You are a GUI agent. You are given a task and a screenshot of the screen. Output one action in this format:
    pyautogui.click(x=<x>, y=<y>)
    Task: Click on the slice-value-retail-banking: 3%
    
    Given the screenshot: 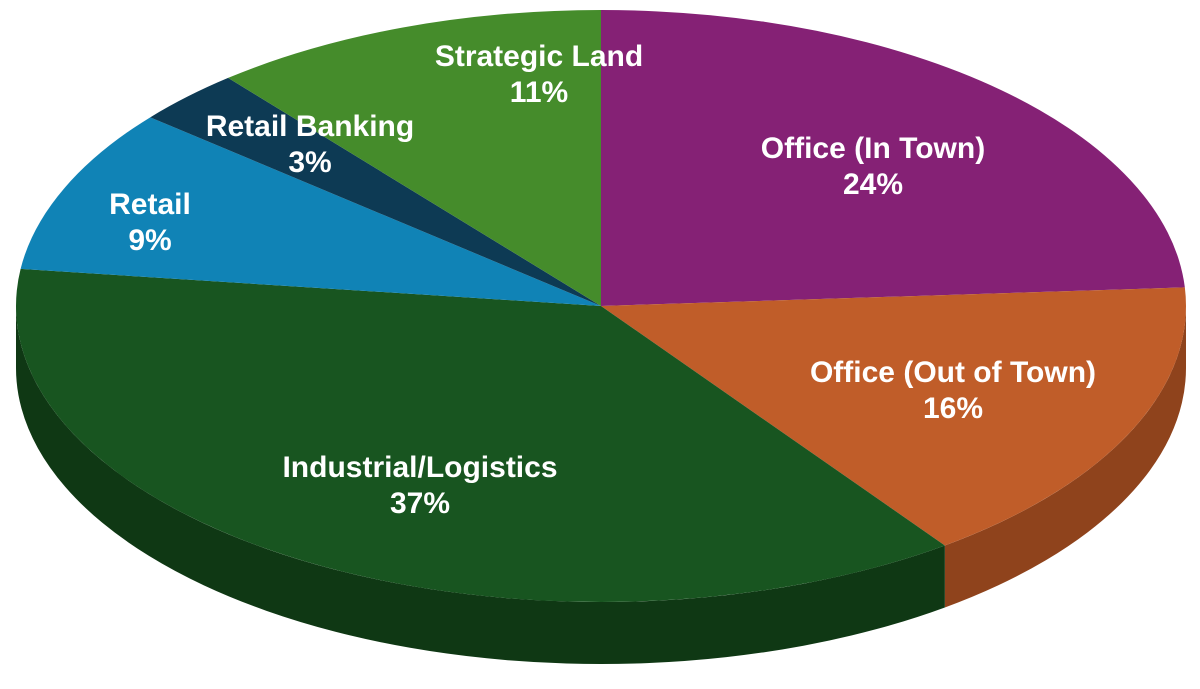 What is the action you would take?
    pyautogui.click(x=309, y=162)
    